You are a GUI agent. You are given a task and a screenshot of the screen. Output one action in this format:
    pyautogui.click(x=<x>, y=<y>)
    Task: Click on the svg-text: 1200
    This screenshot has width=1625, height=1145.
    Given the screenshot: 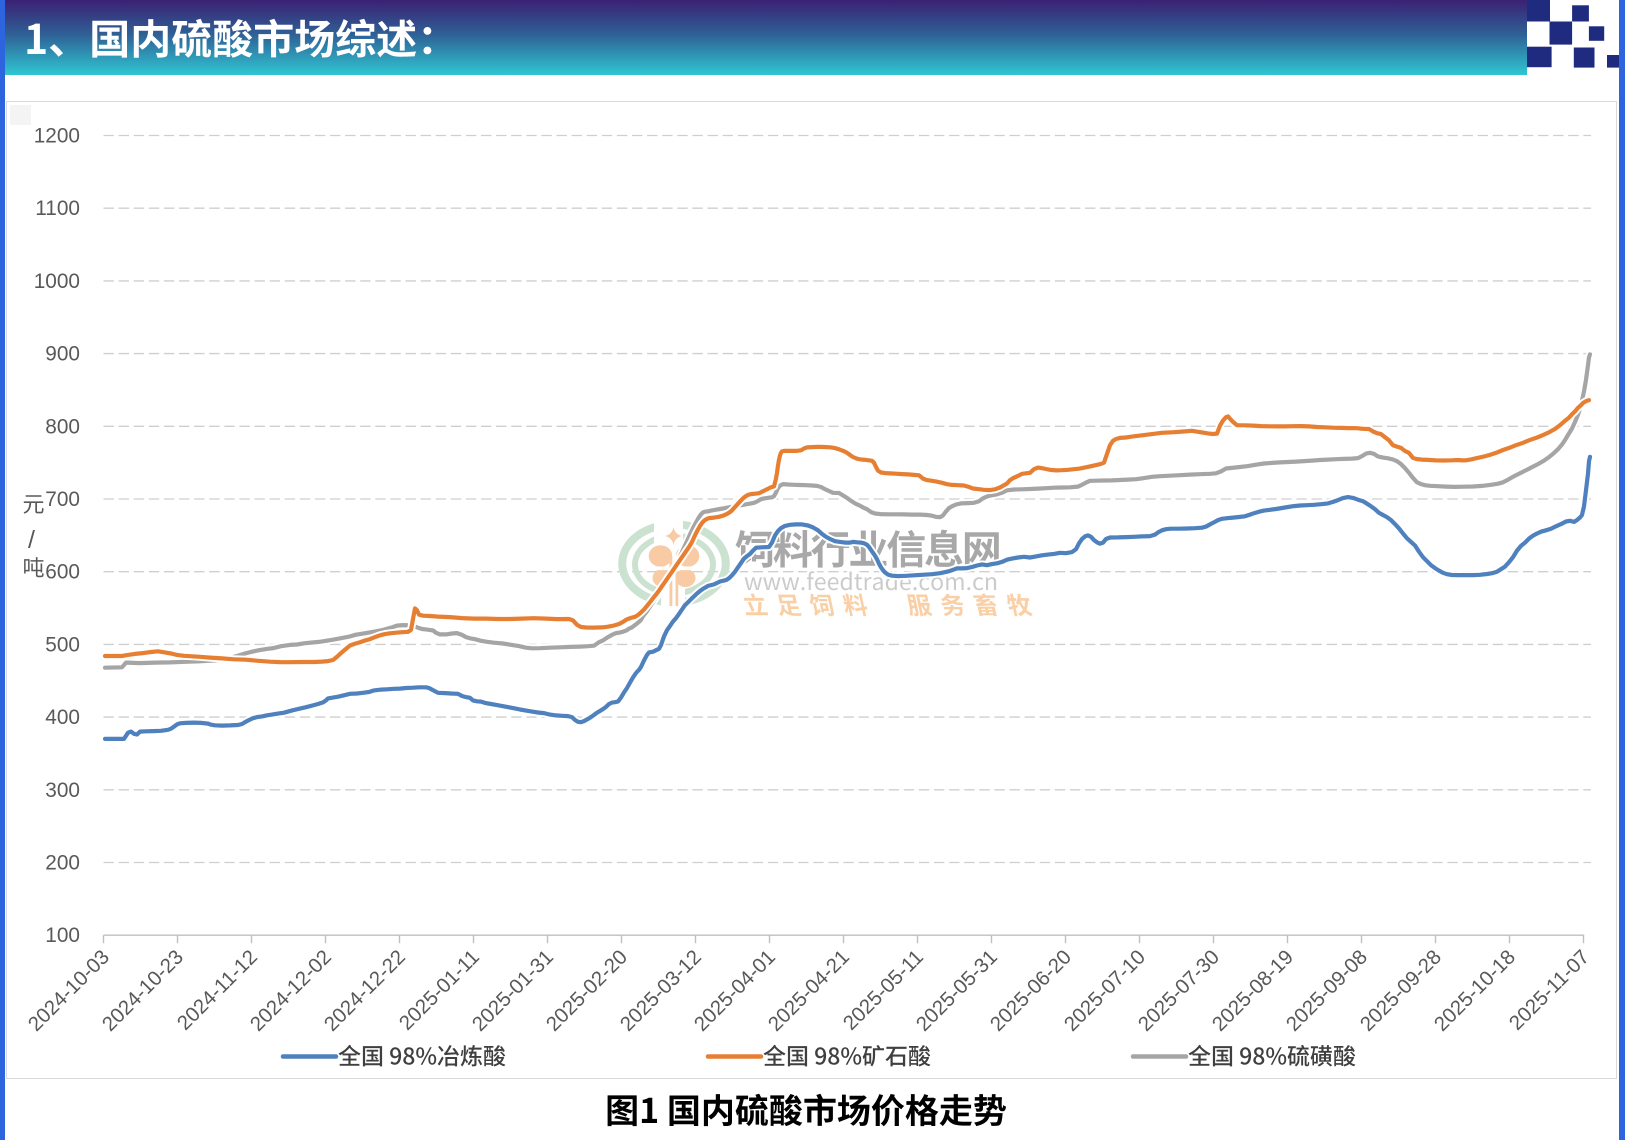 What is the action you would take?
    pyautogui.click(x=57, y=136)
    